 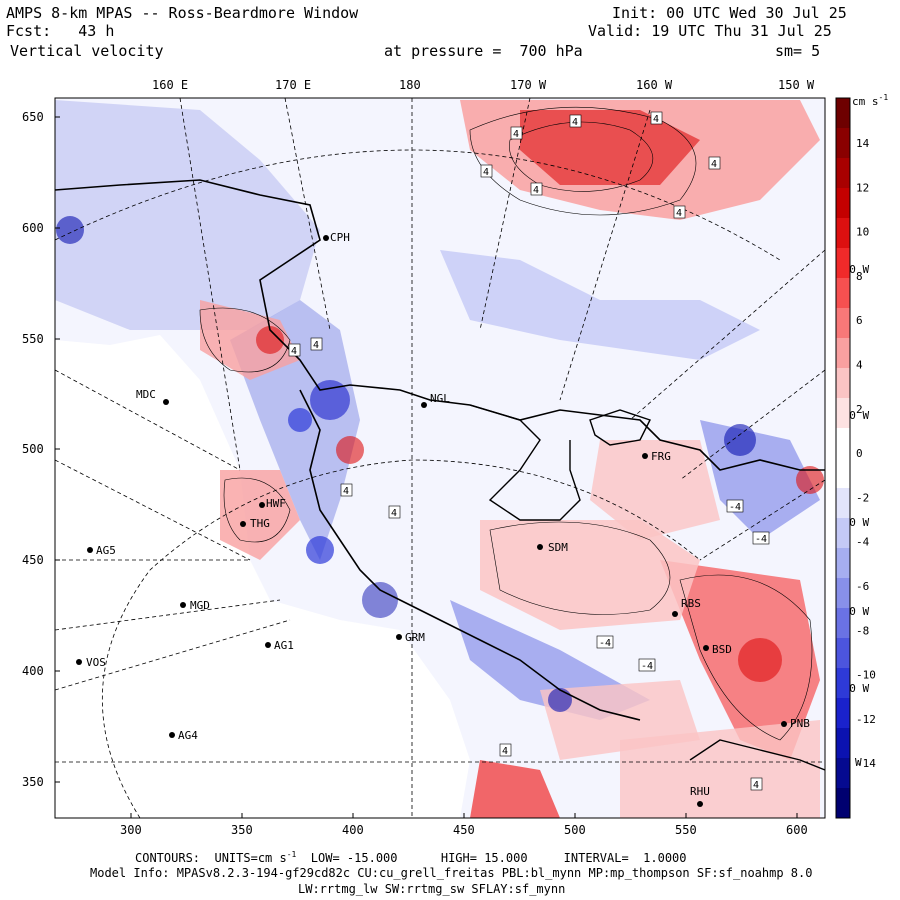 What do you see at coordinates (710, 31) in the screenshot?
I see `valid-time: Valid: 19 UTC Thu 31 Jul 25` at bounding box center [710, 31].